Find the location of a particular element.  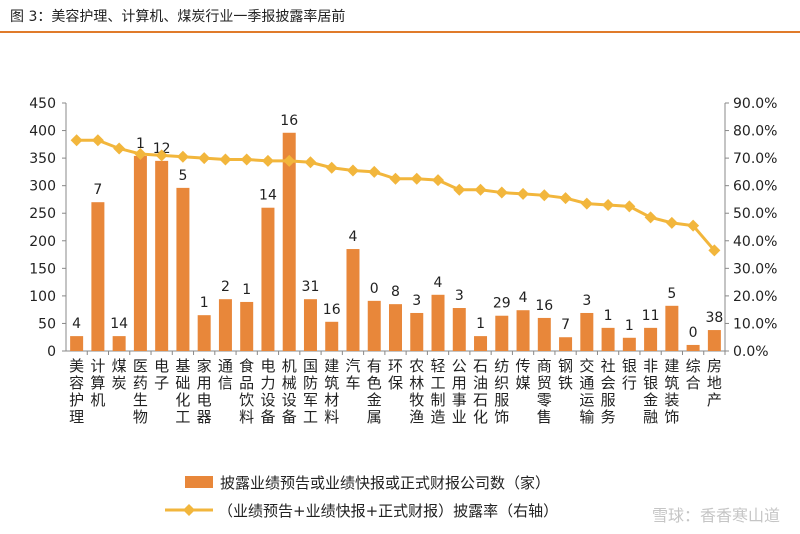

x-tick-label: 基础化工 is located at coordinates (182, 391).